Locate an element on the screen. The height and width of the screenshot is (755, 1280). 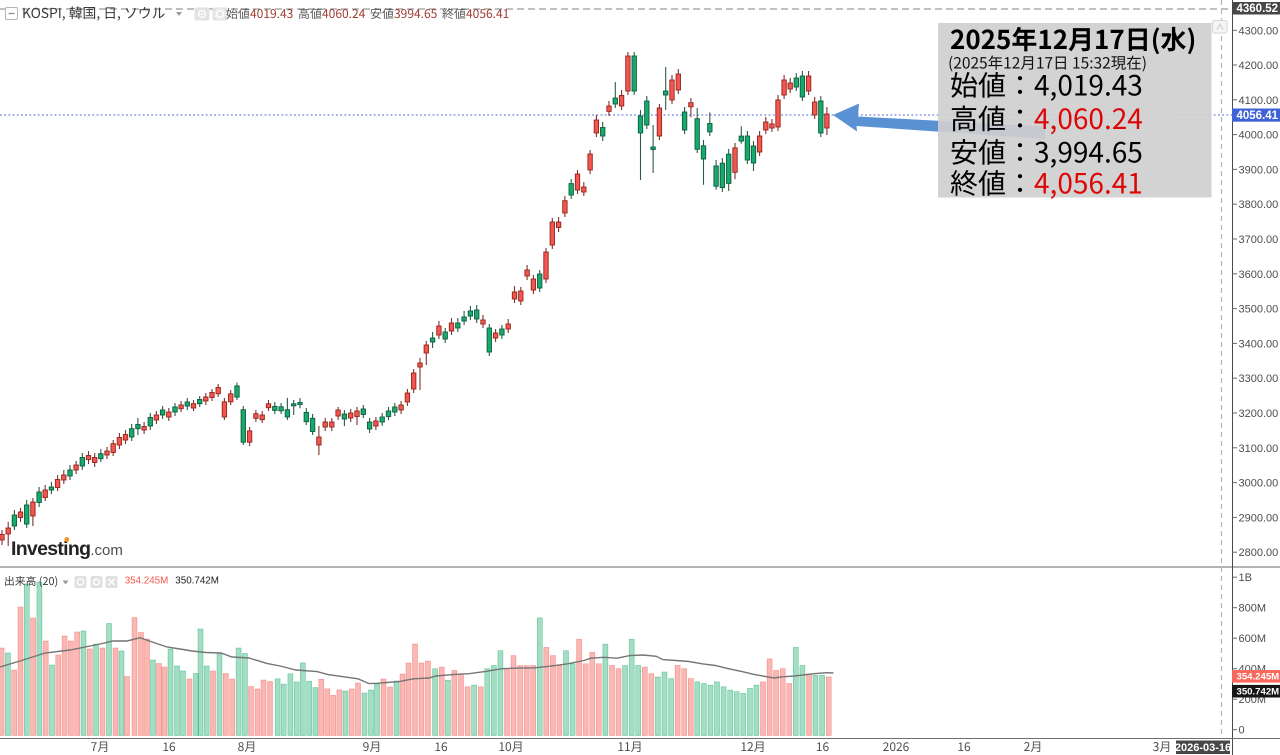
svg-text: Investing.com is located at coordinates (67, 549).